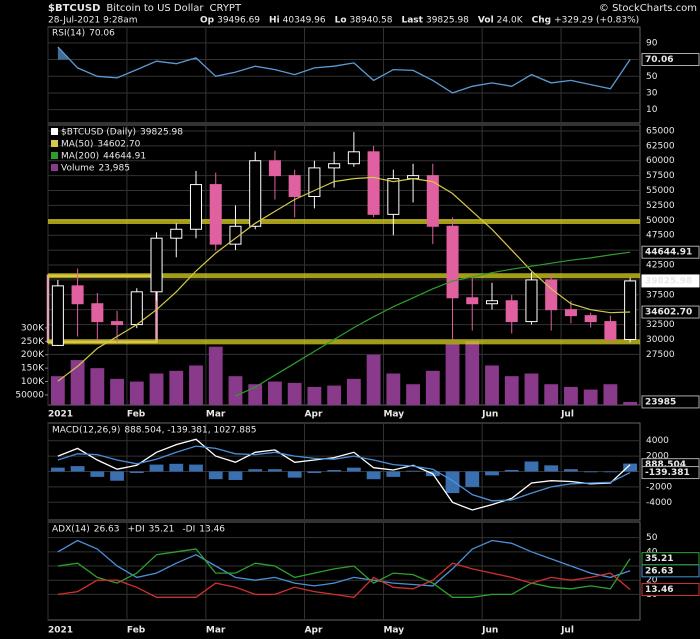 This screenshot has width=700, height=639. What do you see at coordinates (660, 295) in the screenshot?
I see `y-tick-label: 37500` at bounding box center [660, 295].